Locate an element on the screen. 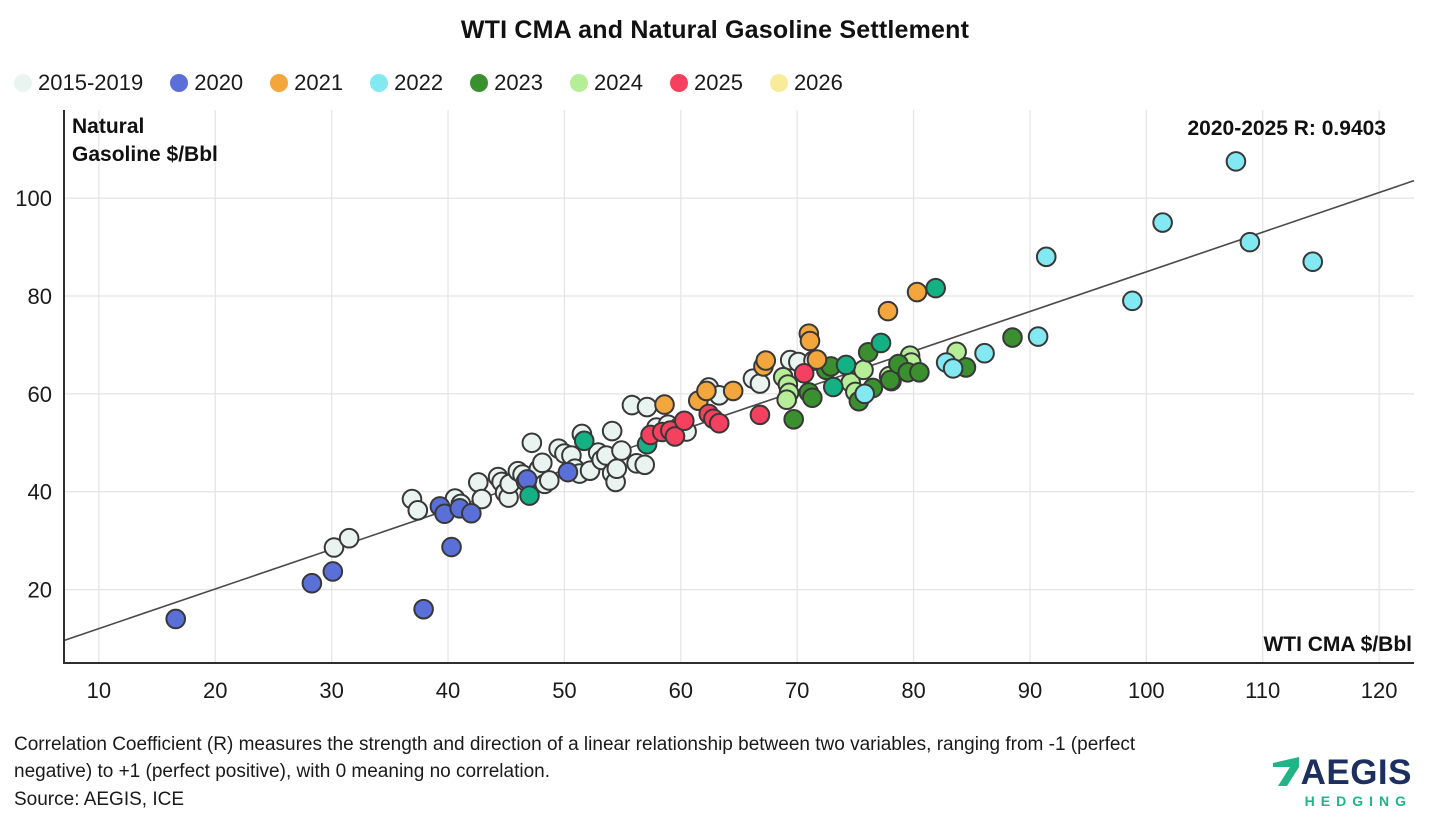  legend-label: 2015-2019 is located at coordinates (91, 82).